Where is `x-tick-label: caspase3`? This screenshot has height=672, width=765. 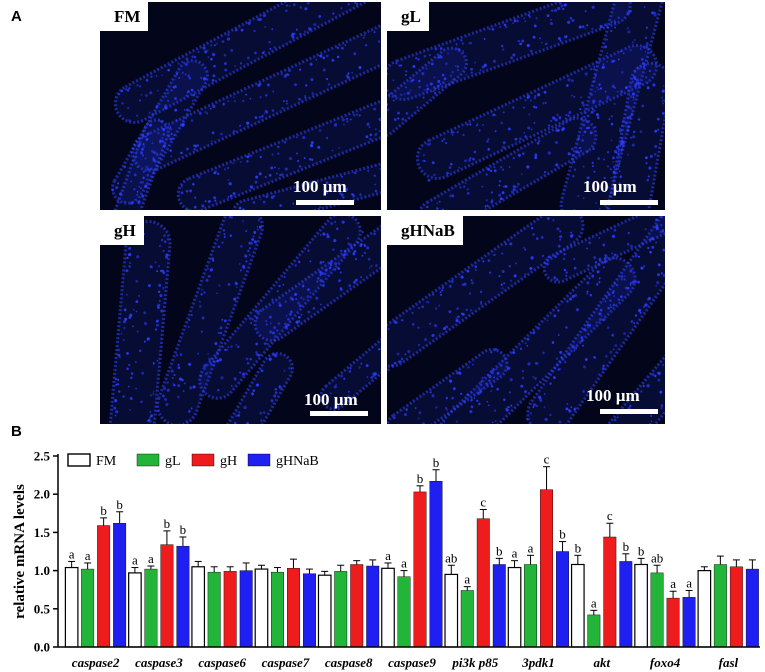
x-tick-label: caspase3 is located at coordinates (159, 662).